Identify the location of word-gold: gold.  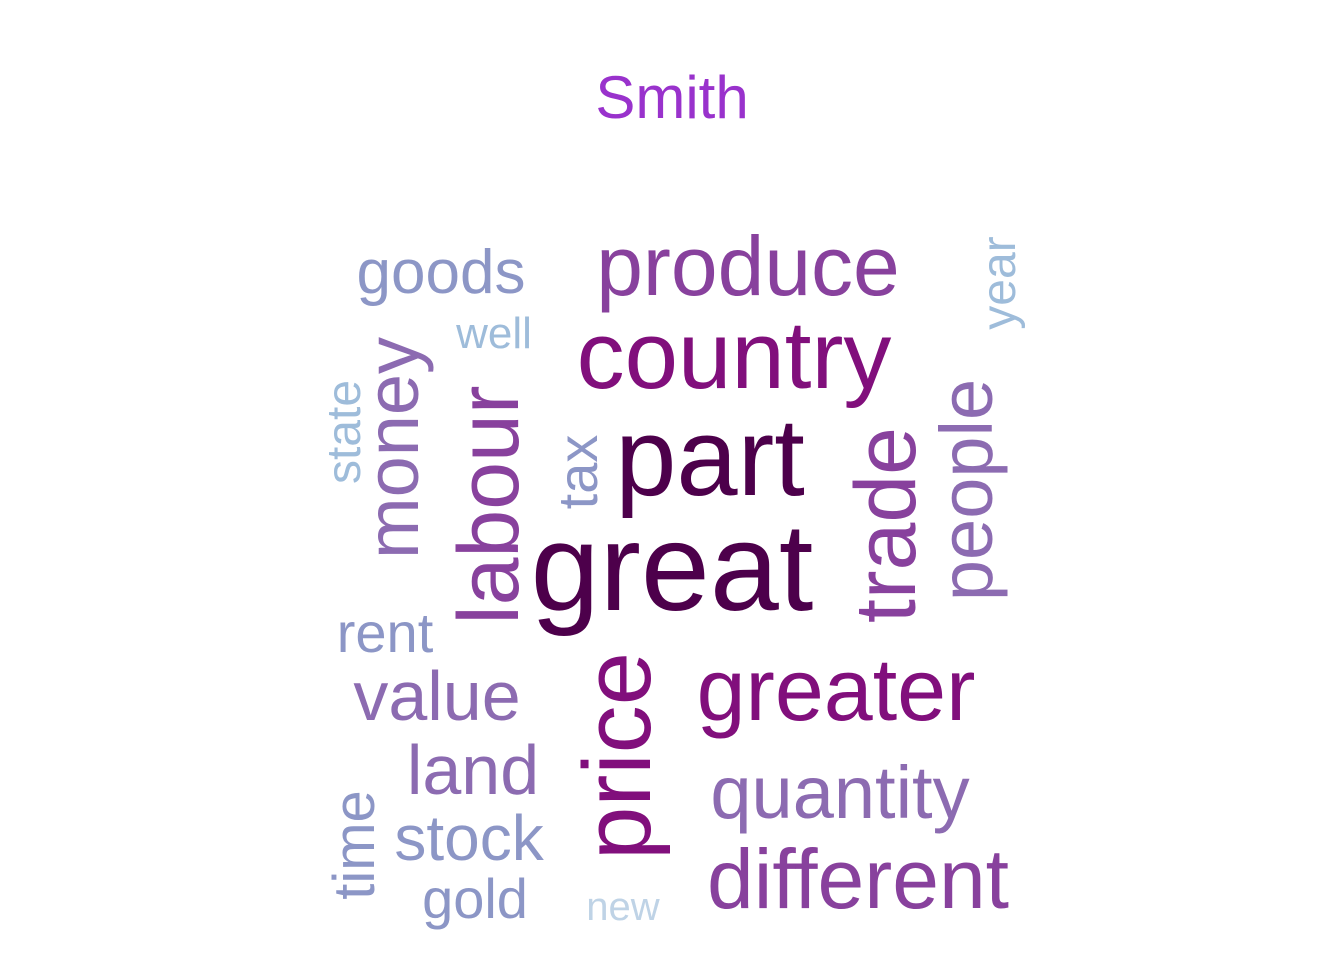
(475, 898).